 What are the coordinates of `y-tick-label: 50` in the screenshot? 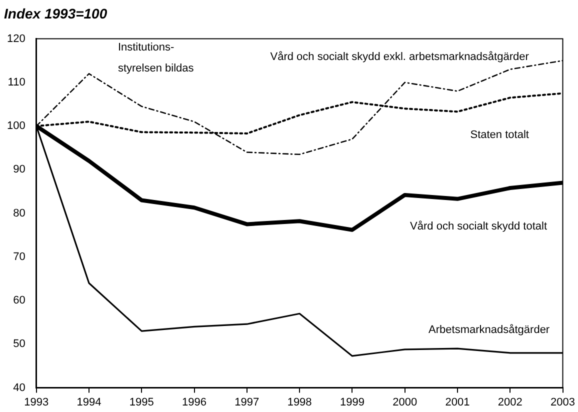 It's located at (19, 344).